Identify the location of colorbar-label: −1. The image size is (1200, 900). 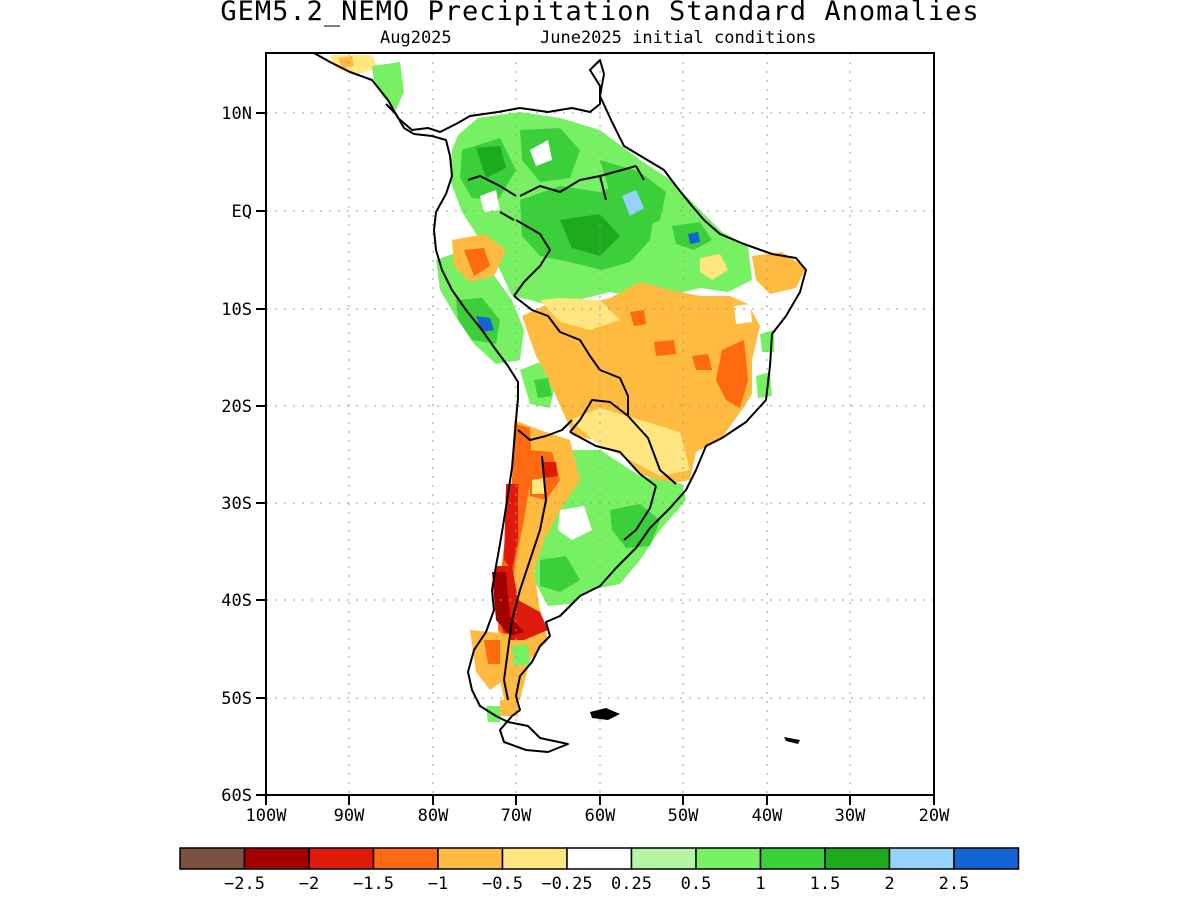
(438, 884).